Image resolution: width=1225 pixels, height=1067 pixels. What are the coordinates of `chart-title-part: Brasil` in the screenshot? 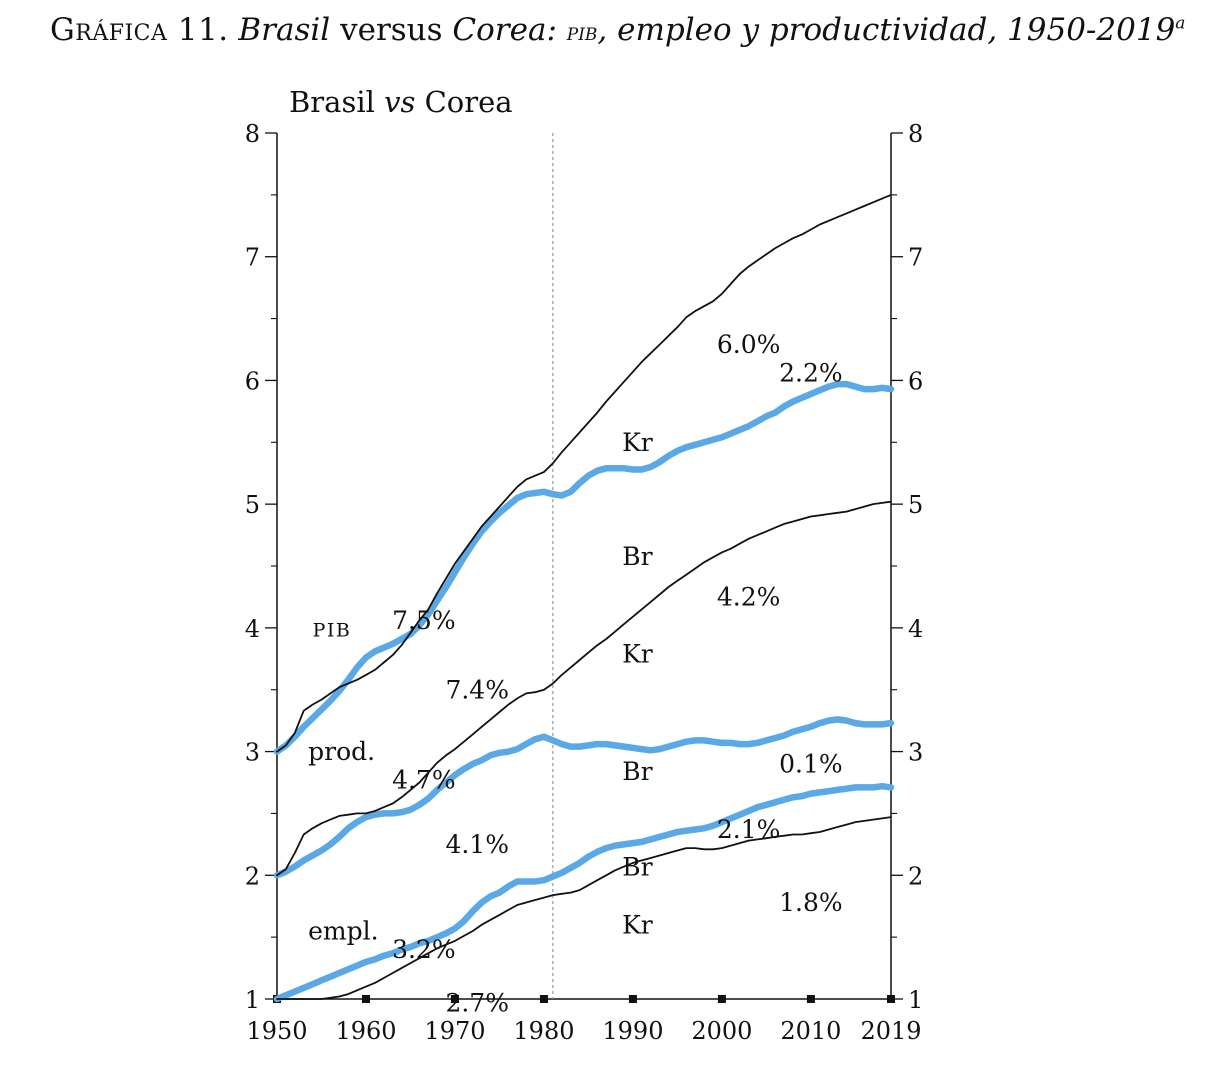 It's located at (336, 102).